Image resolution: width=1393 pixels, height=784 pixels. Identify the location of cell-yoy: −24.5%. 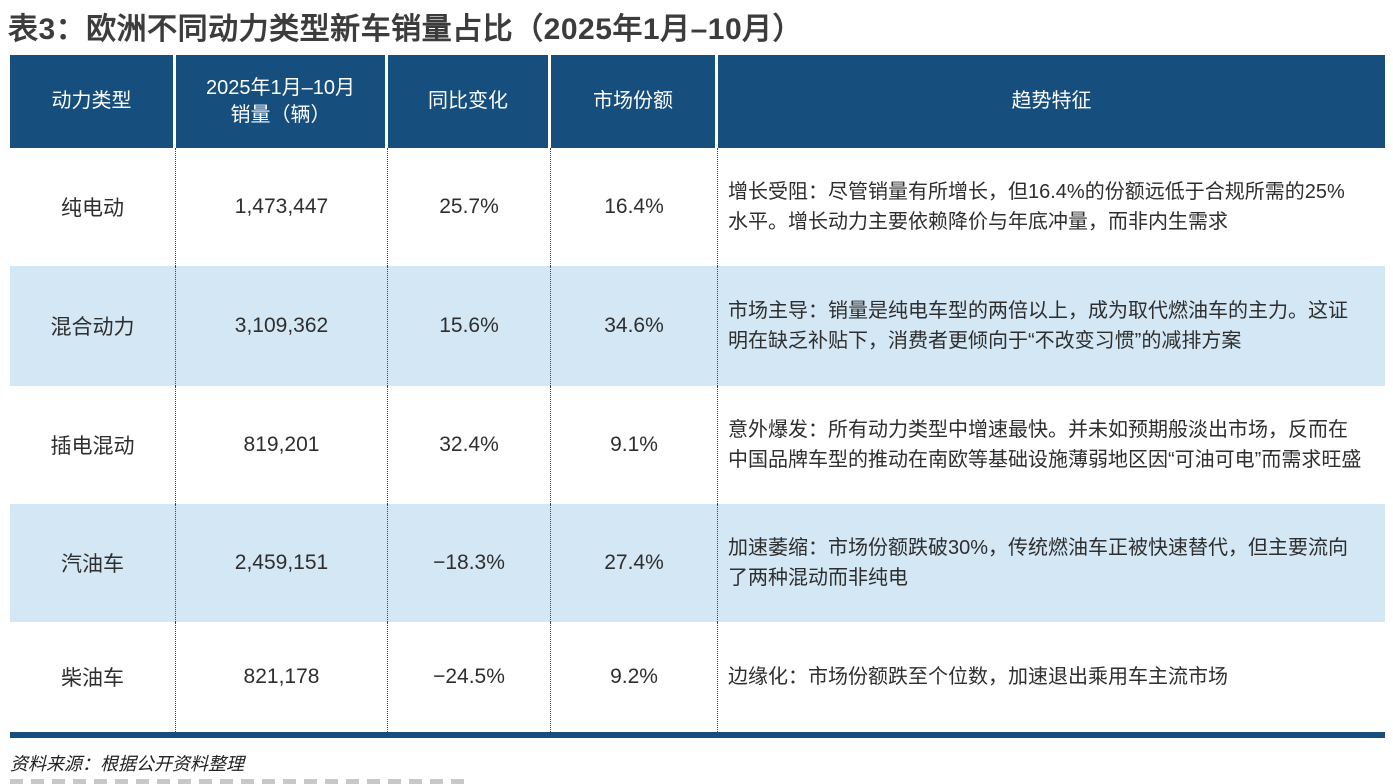
(469, 677).